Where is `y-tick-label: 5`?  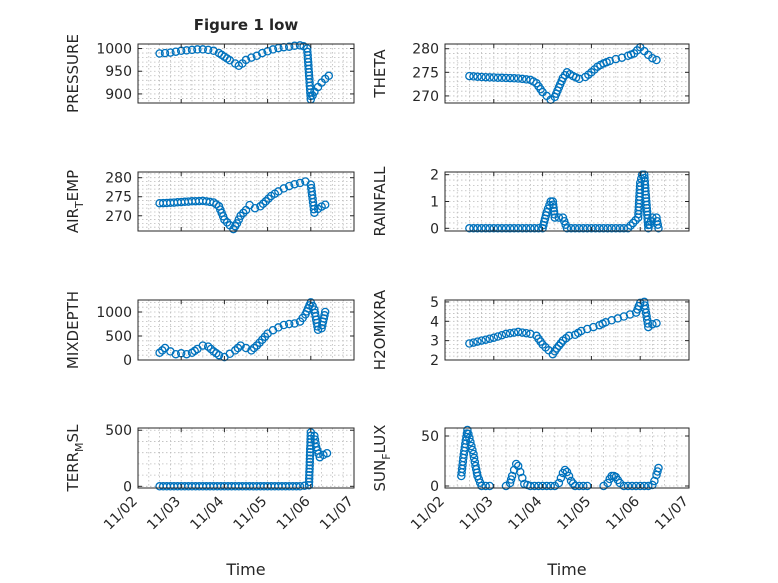
y-tick-label: 5 is located at coordinates (434, 303).